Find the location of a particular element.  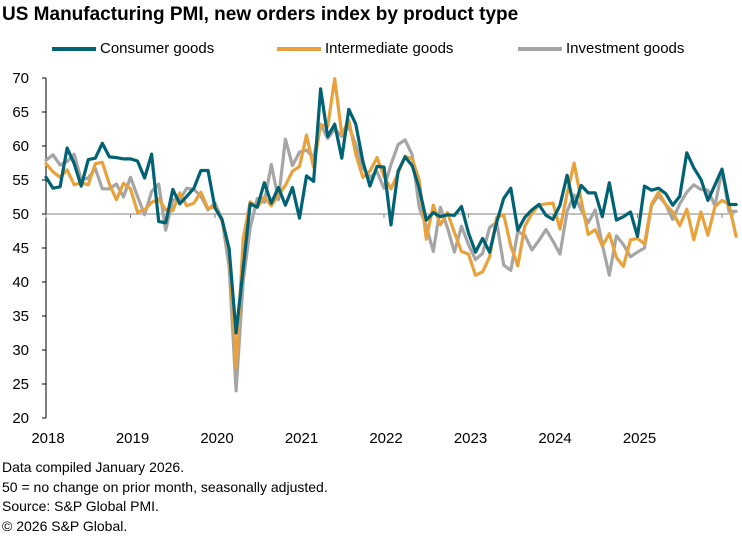

x-tick-label-2020: 2020 is located at coordinates (216, 438).